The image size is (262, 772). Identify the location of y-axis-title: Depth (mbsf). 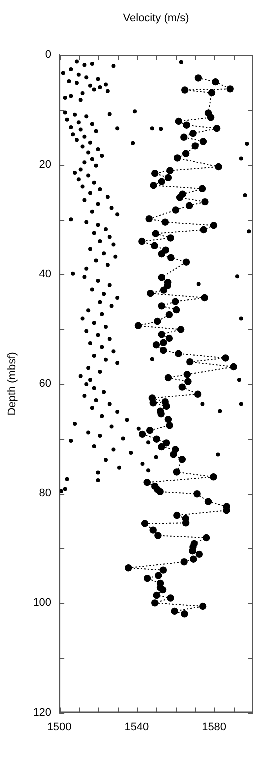
(12, 384).